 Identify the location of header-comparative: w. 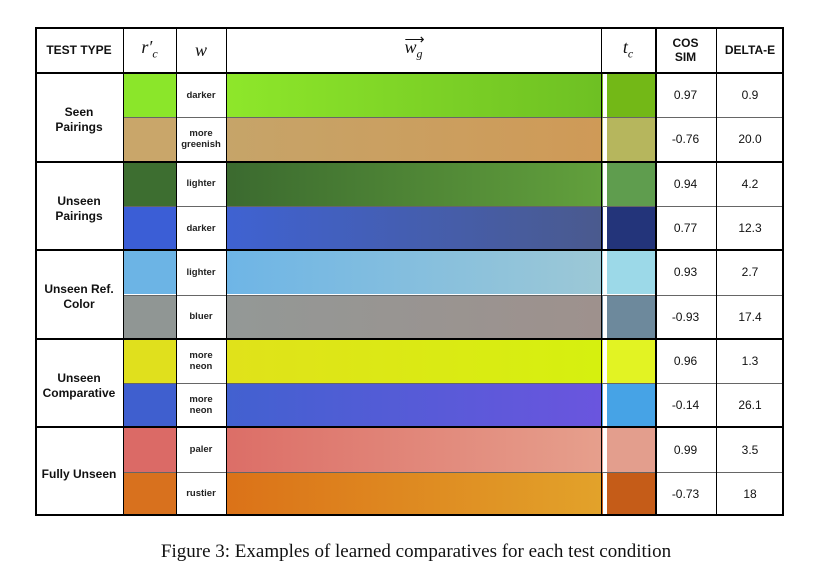
(201, 50).